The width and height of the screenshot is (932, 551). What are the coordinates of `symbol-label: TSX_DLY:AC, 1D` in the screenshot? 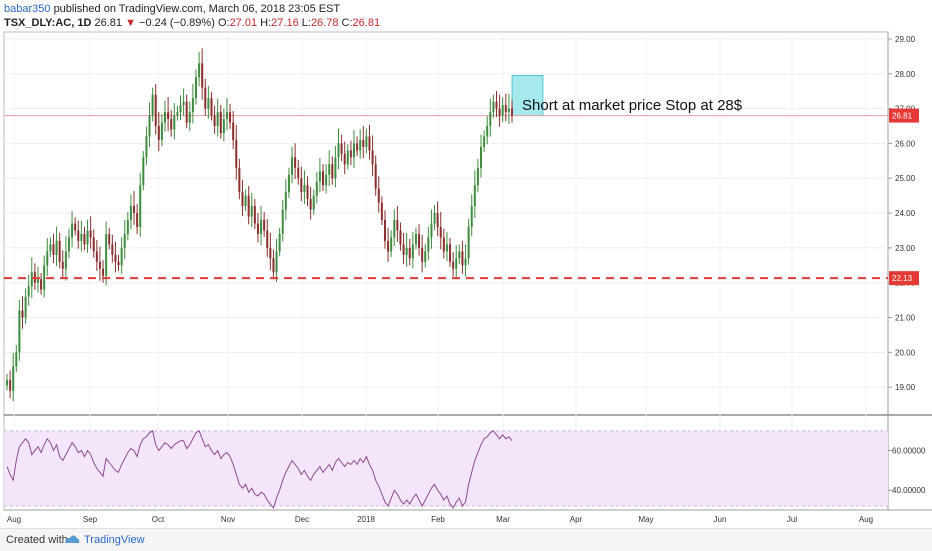 It's located at (48, 23).